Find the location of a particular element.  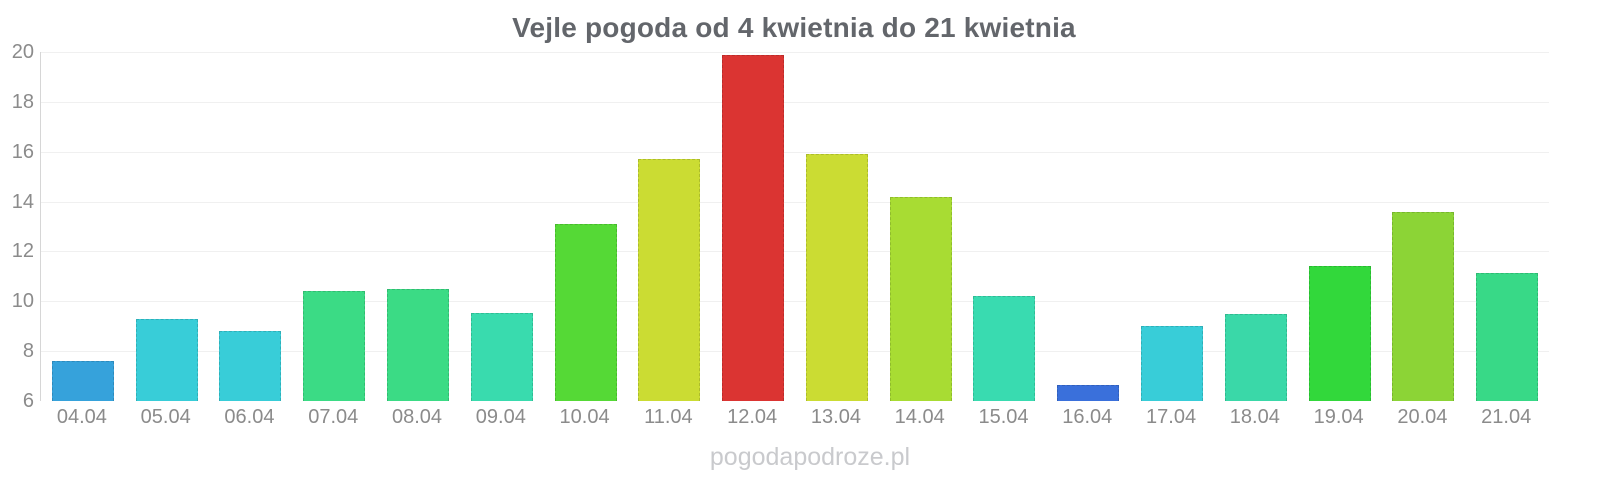

x-tick-label-04.04: 04.04 is located at coordinates (81, 417).